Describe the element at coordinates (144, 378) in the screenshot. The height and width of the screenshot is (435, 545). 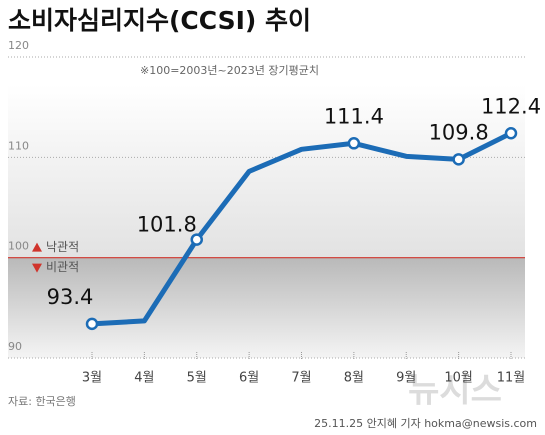
I see `x-tick-label: 4월` at that location.